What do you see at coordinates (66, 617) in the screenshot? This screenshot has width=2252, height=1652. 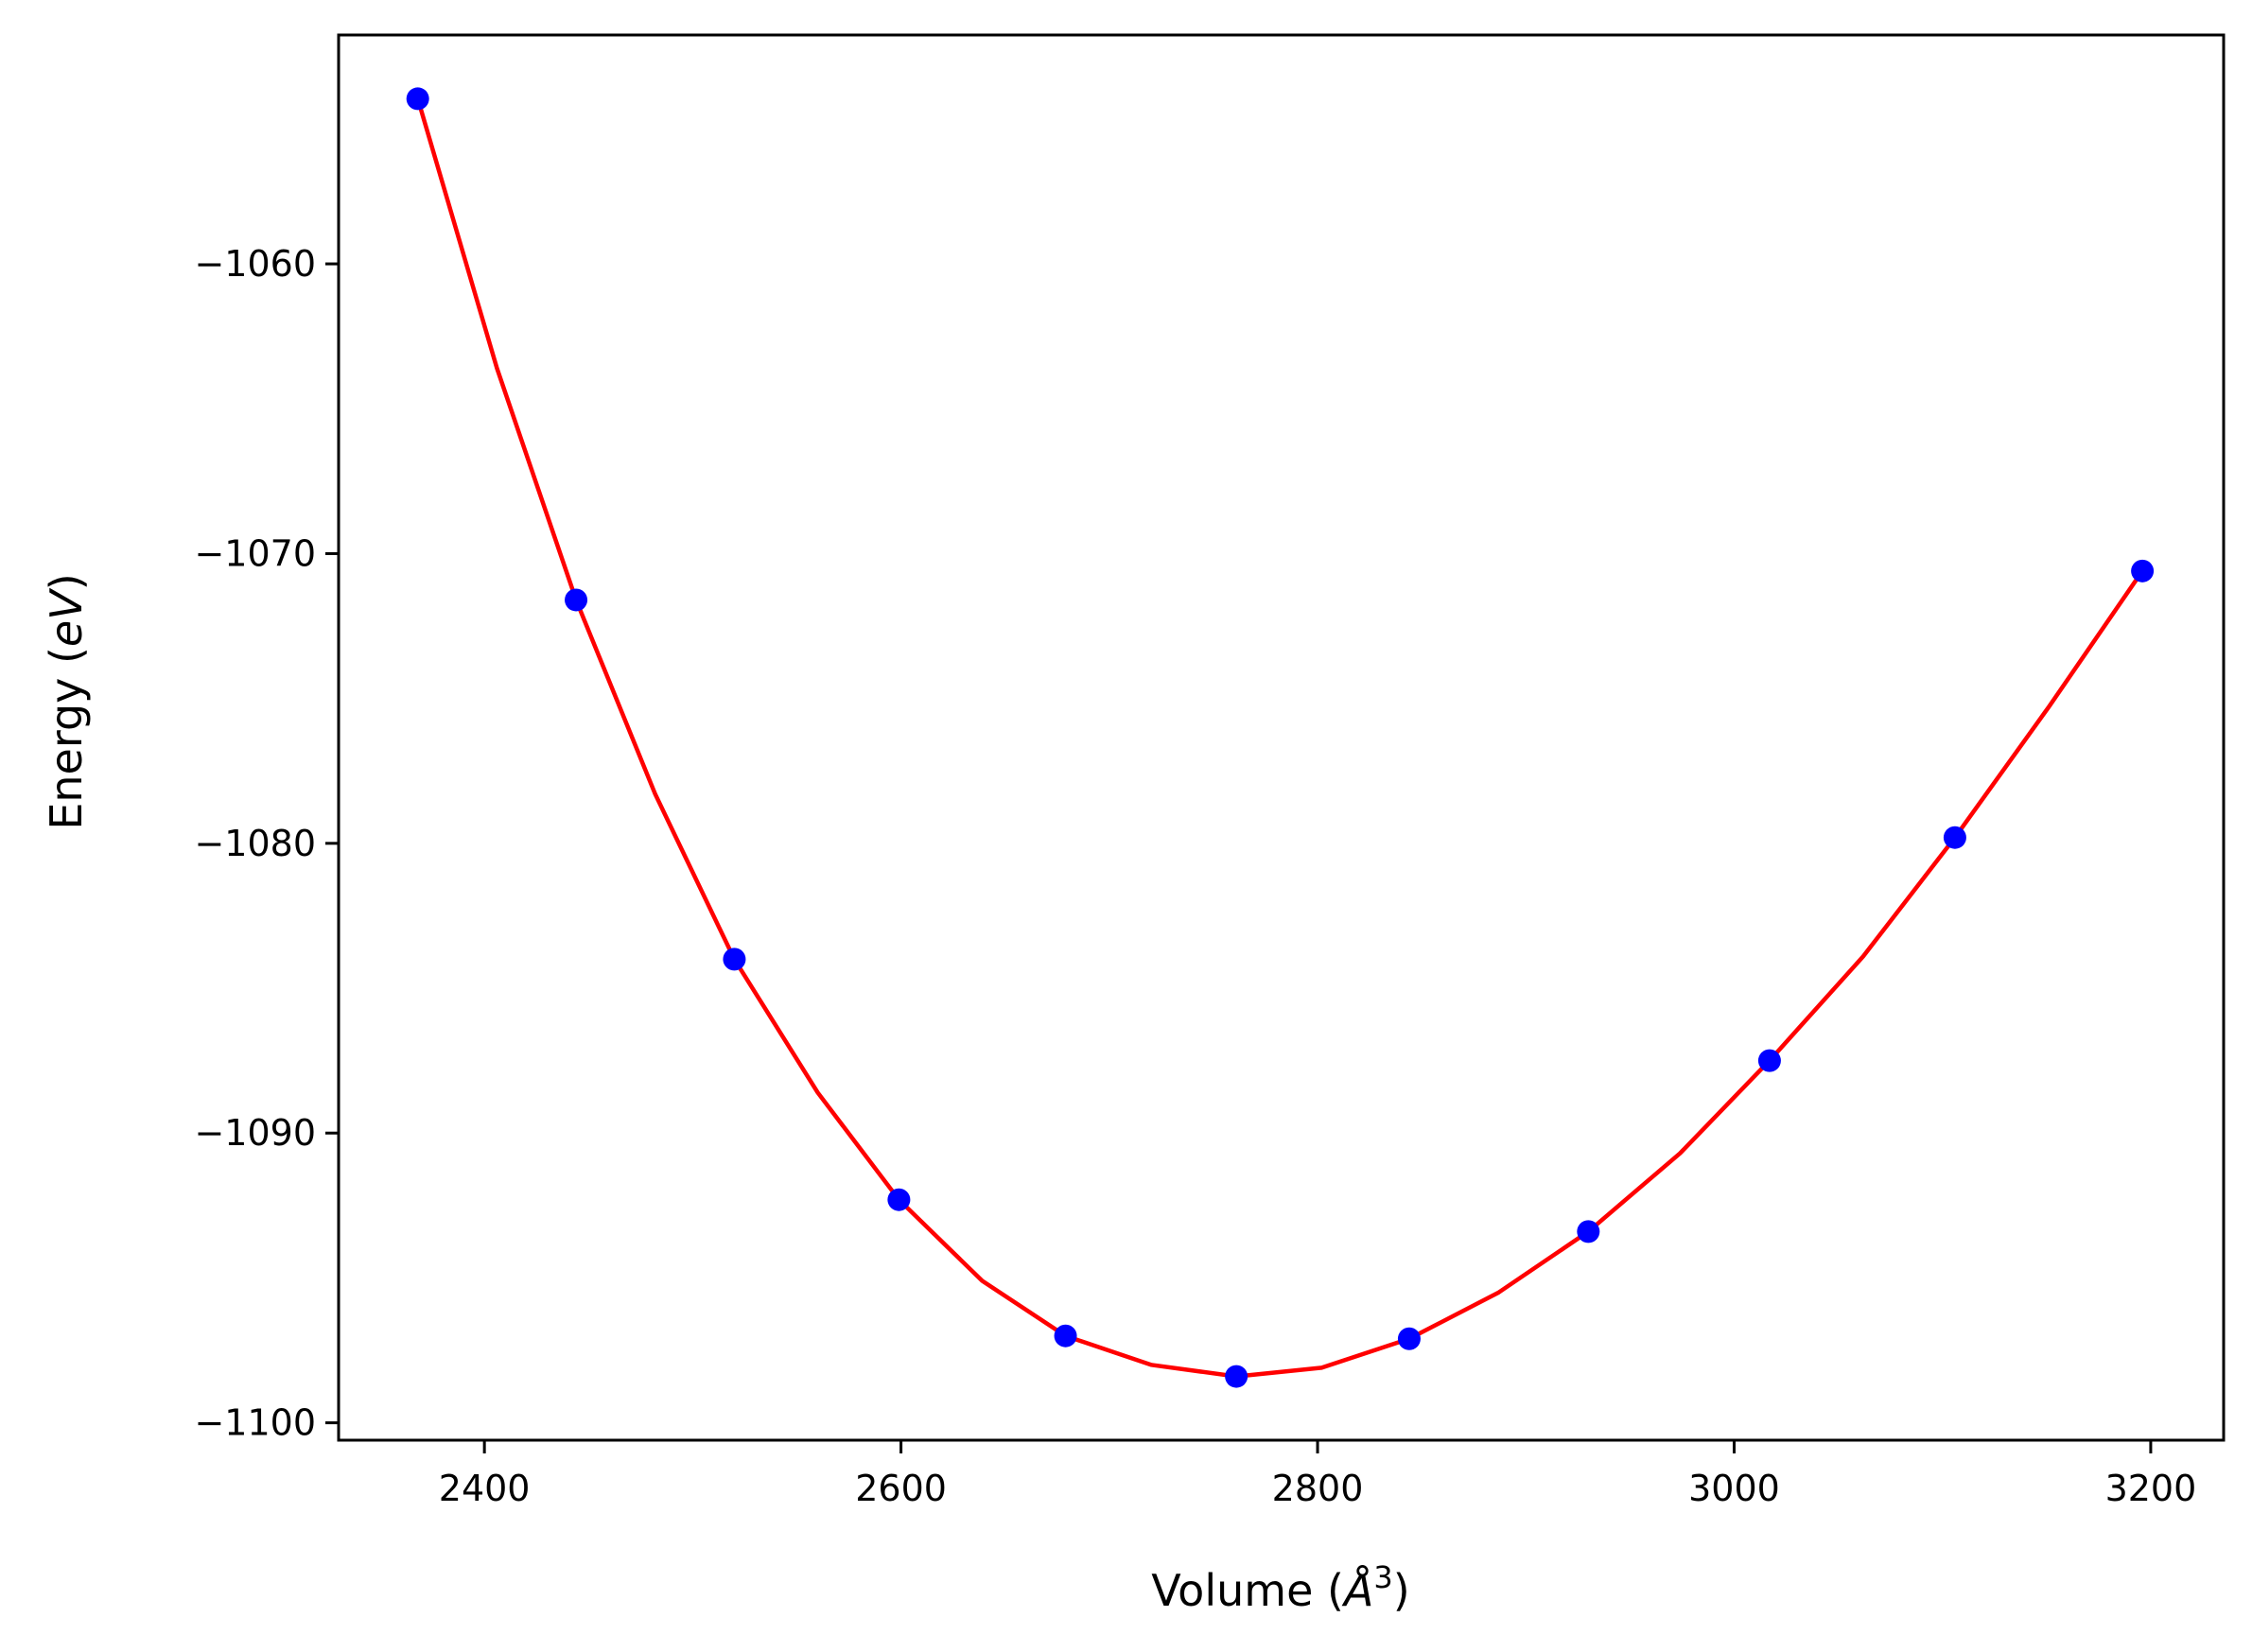 I see `y-axis-label-unit: eV` at bounding box center [66, 617].